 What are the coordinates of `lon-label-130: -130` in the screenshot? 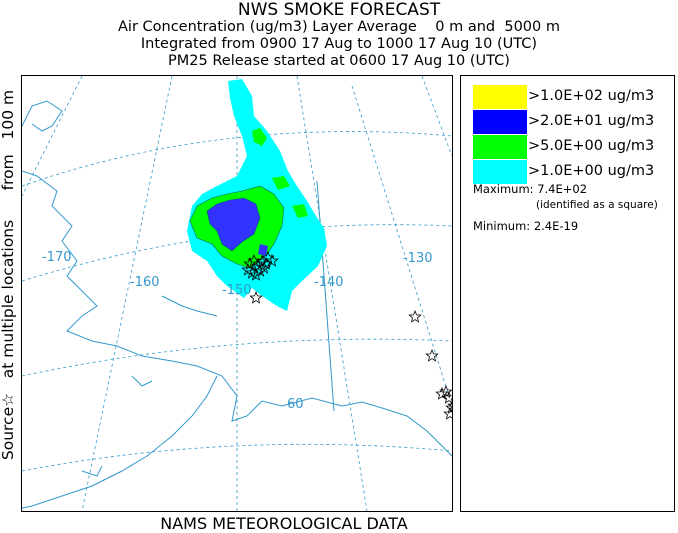 It's located at (418, 258).